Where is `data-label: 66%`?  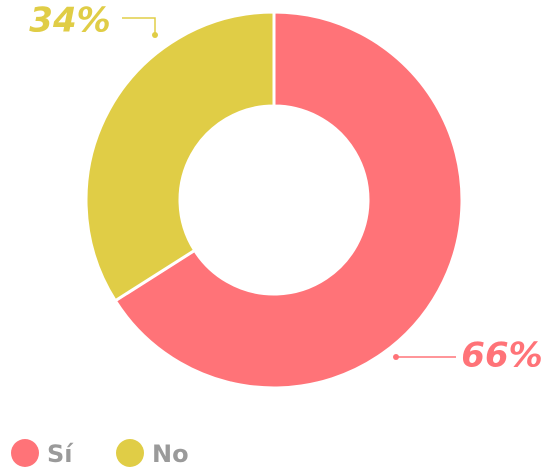 data-label: 66% is located at coordinates (501, 356).